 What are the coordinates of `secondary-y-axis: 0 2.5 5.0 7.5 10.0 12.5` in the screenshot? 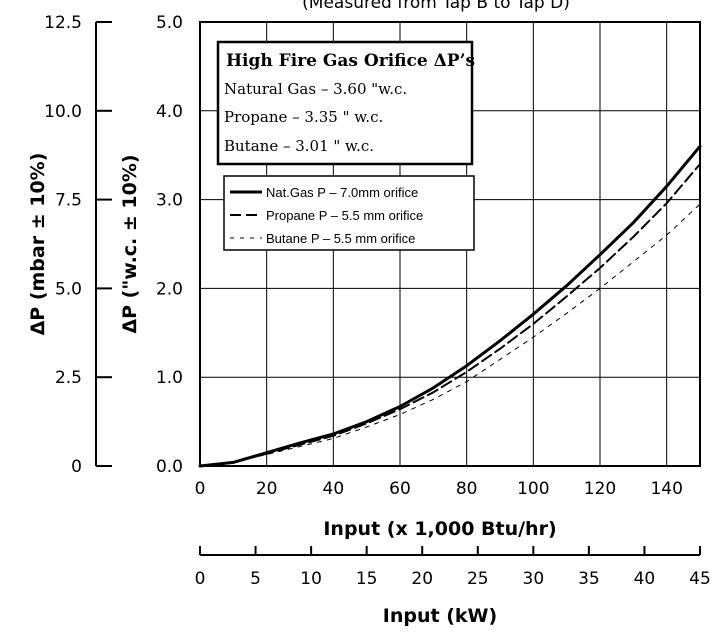 It's located at (78, 245).